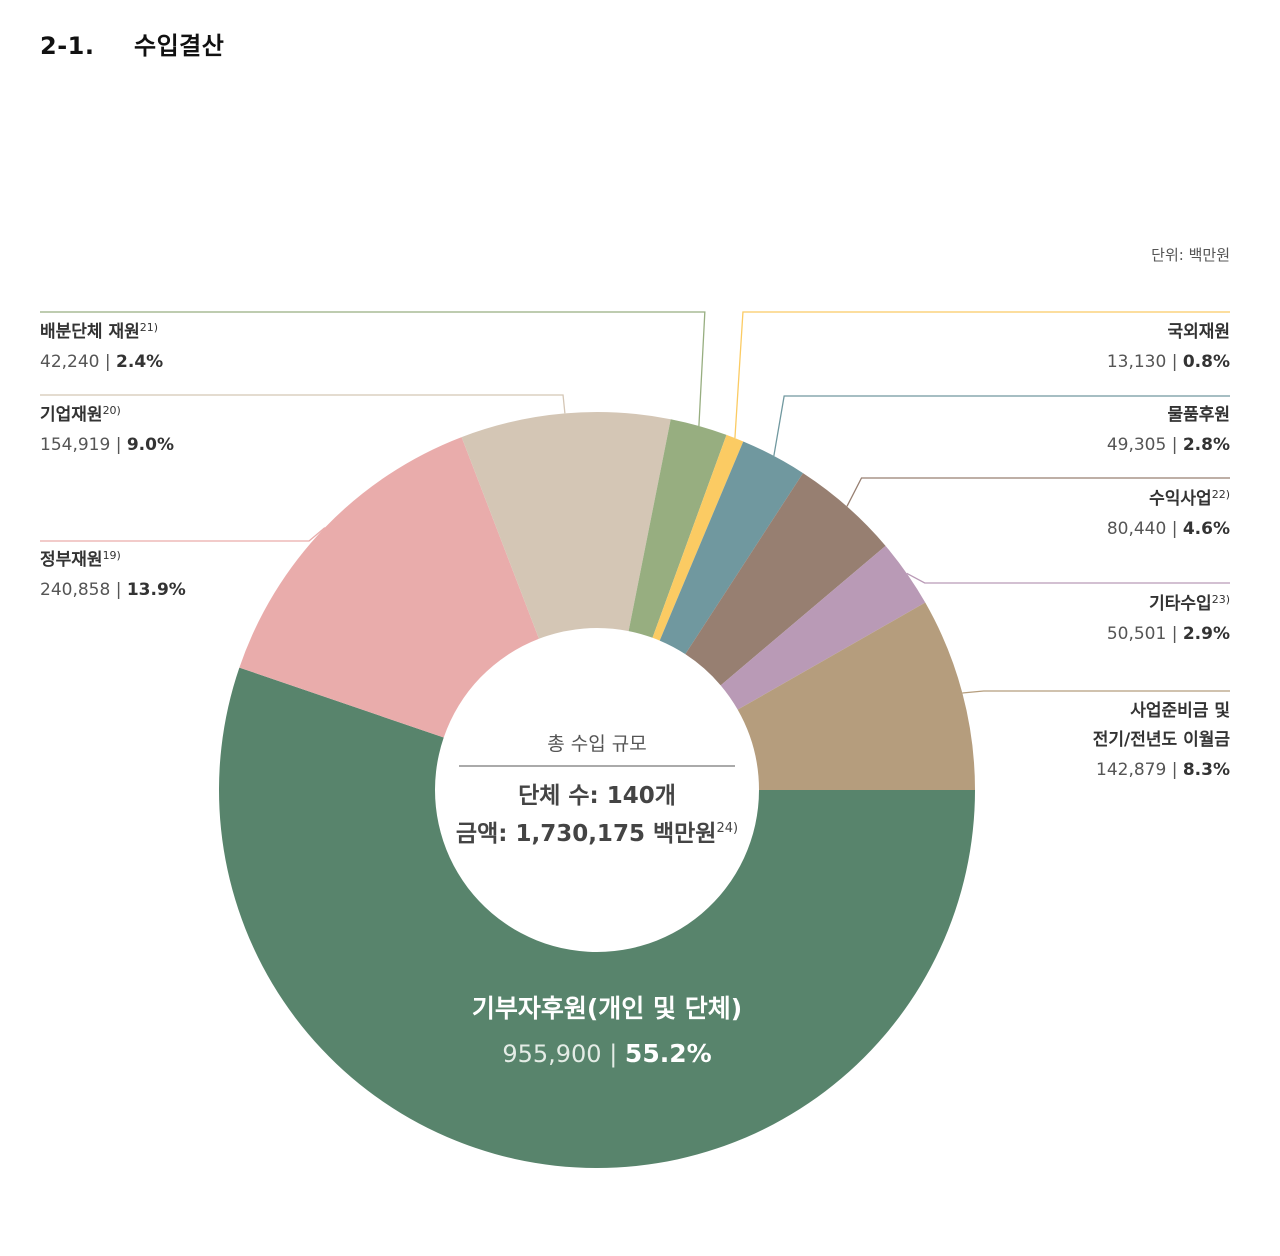 This screenshot has height=1256, width=1280. I want to click on slice-name: 기타수입23), so click(1189, 603).